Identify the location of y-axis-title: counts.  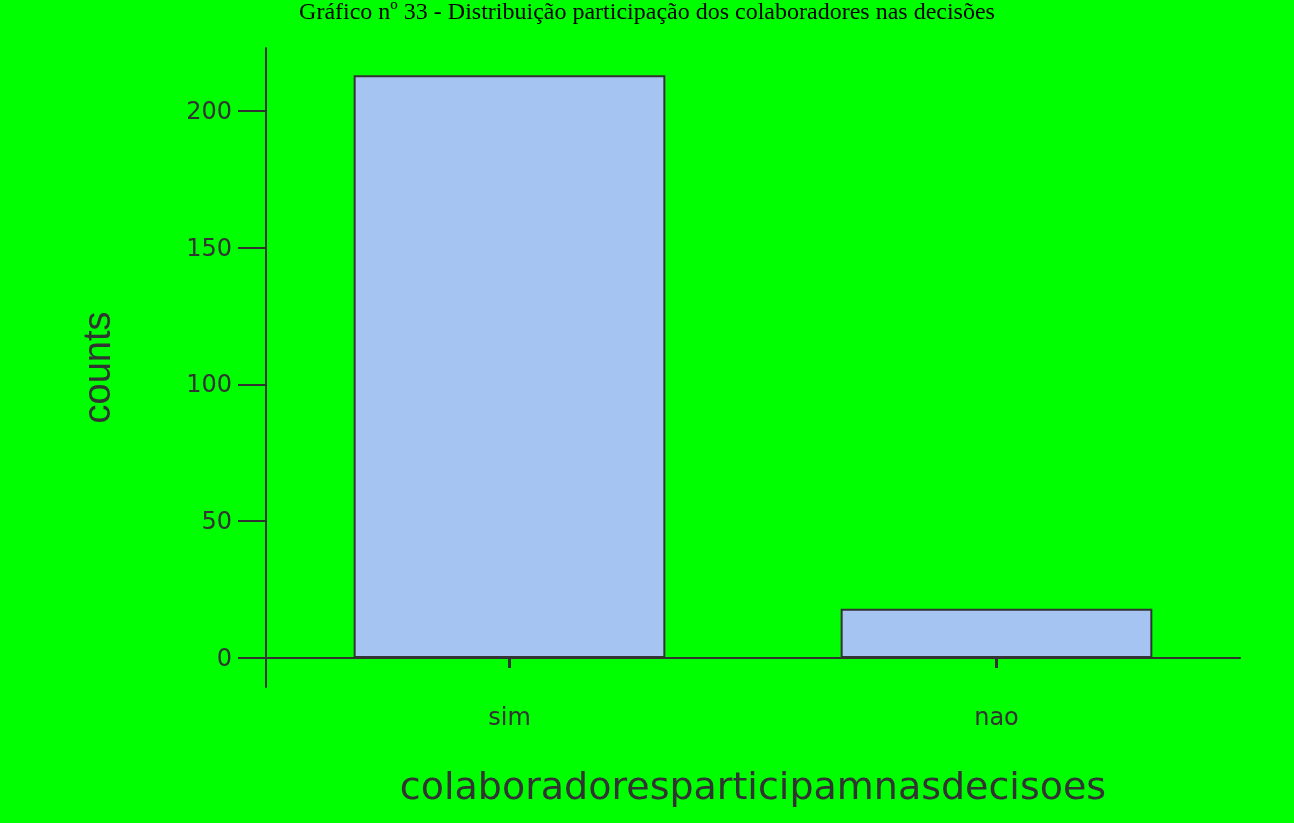
(97, 367).